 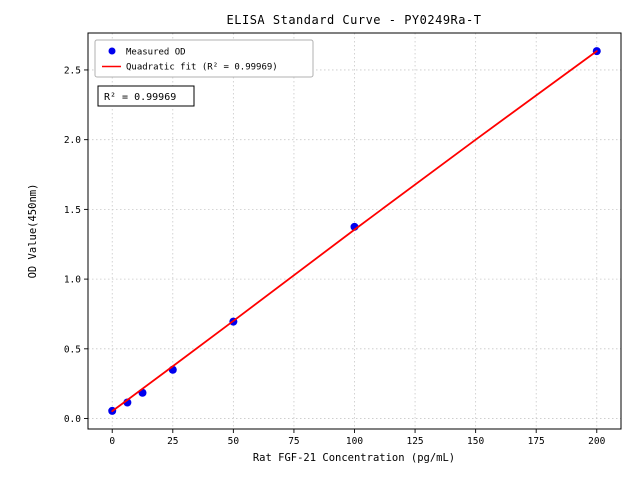 What do you see at coordinates (202, 68) in the screenshot?
I see `legend-entry-quadratic-fit: Quadratic fit (R² = 0.99969)` at bounding box center [202, 68].